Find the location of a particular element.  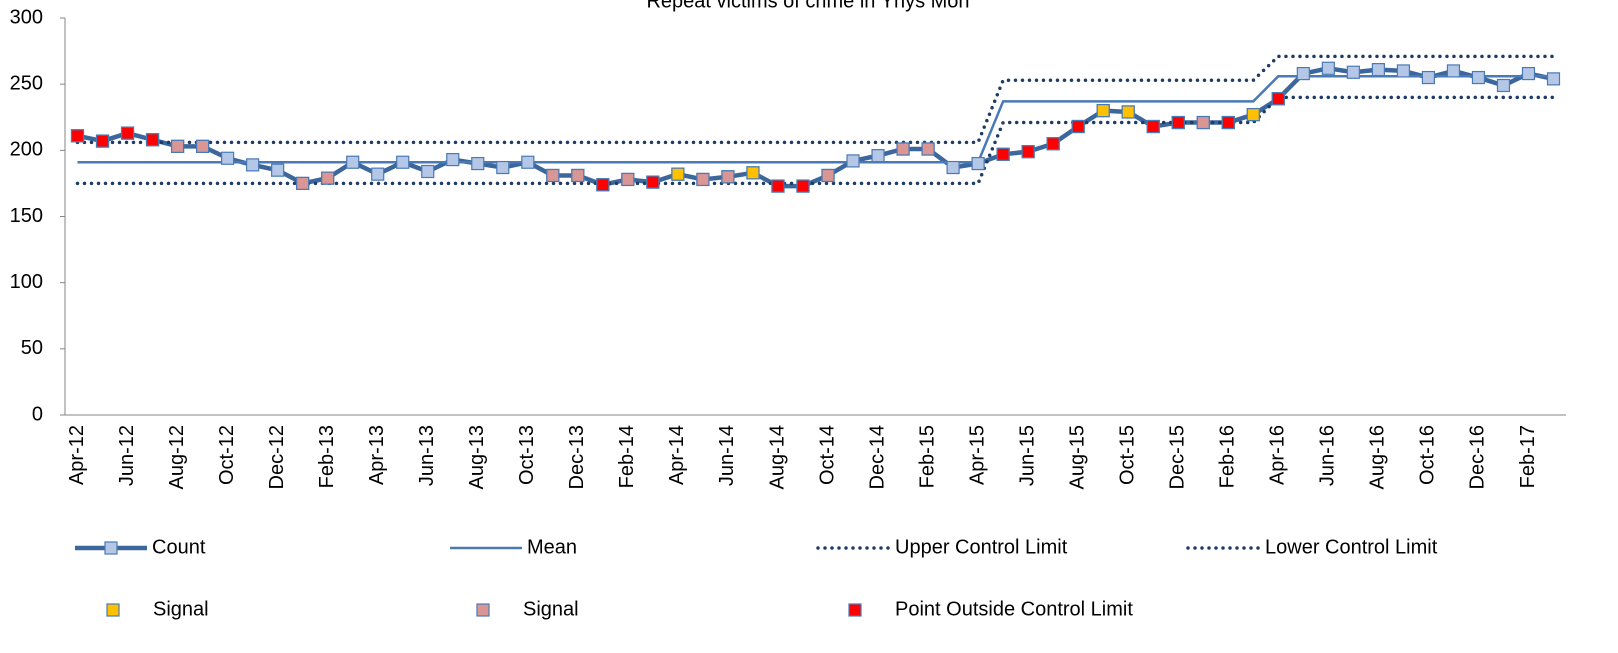

x-tick-label: Aug-15 is located at coordinates (1077, 457).